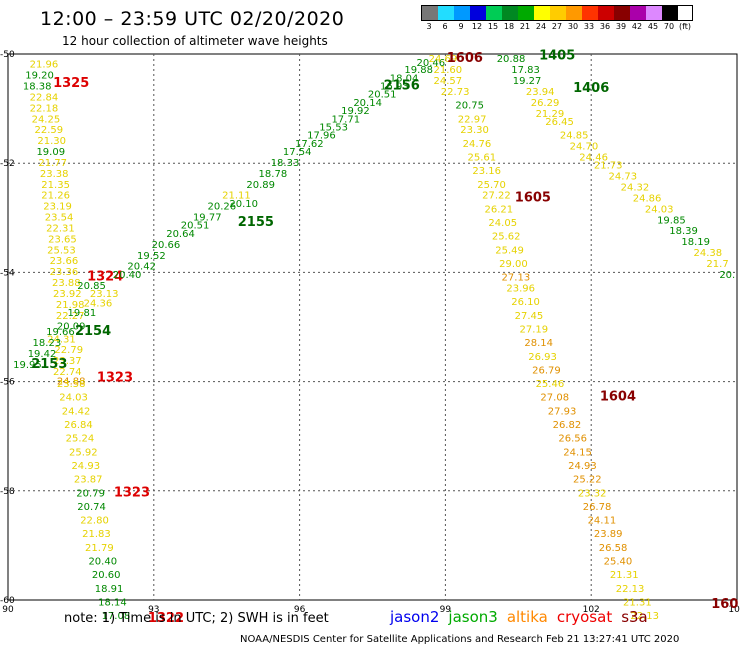  What do you see at coordinates (613, 548) in the screenshot?
I see `swh-value-label: 26.58` at bounding box center [613, 548].